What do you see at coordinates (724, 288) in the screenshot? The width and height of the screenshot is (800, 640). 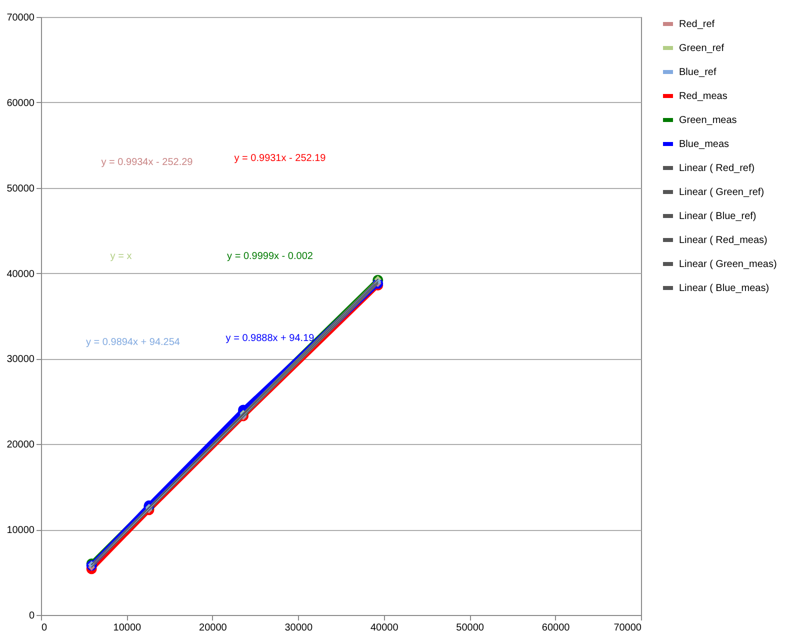 I see `legend-label: Linear ( Blue_meas)` at bounding box center [724, 288].